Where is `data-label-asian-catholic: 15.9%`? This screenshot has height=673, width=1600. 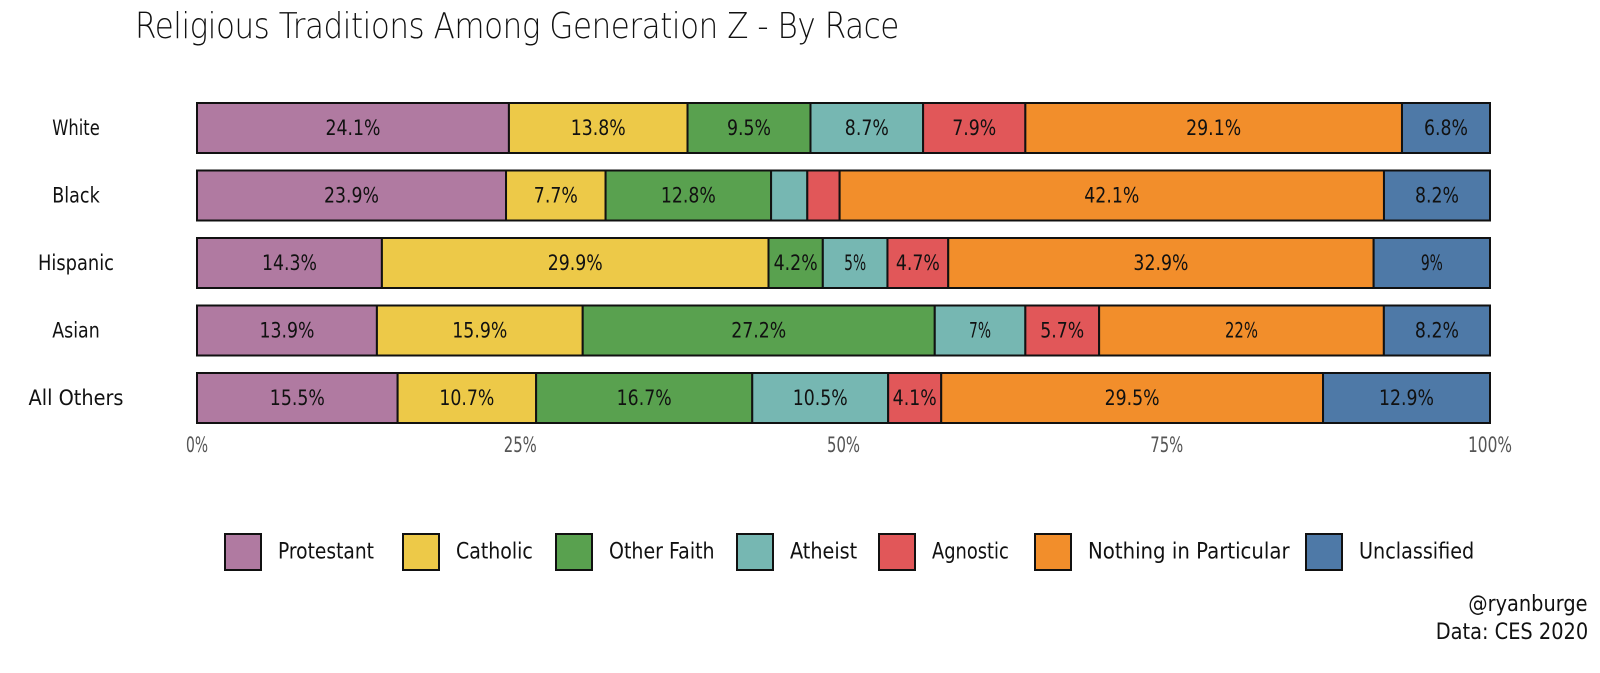
data-label-asian-catholic: 15.9% is located at coordinates (479, 331).